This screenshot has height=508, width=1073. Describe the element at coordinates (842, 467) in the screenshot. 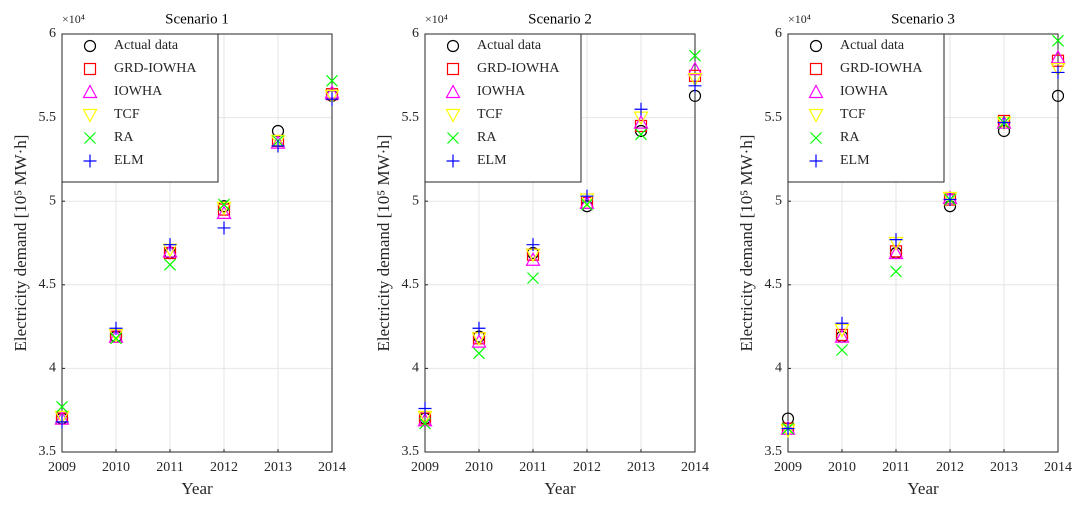

I see `x-tick-label: 2010` at that location.